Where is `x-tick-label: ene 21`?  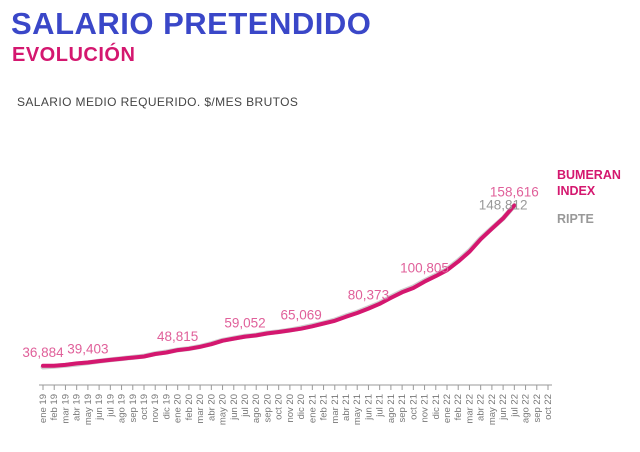 x-tick-label: ene 21 is located at coordinates (312, 408).